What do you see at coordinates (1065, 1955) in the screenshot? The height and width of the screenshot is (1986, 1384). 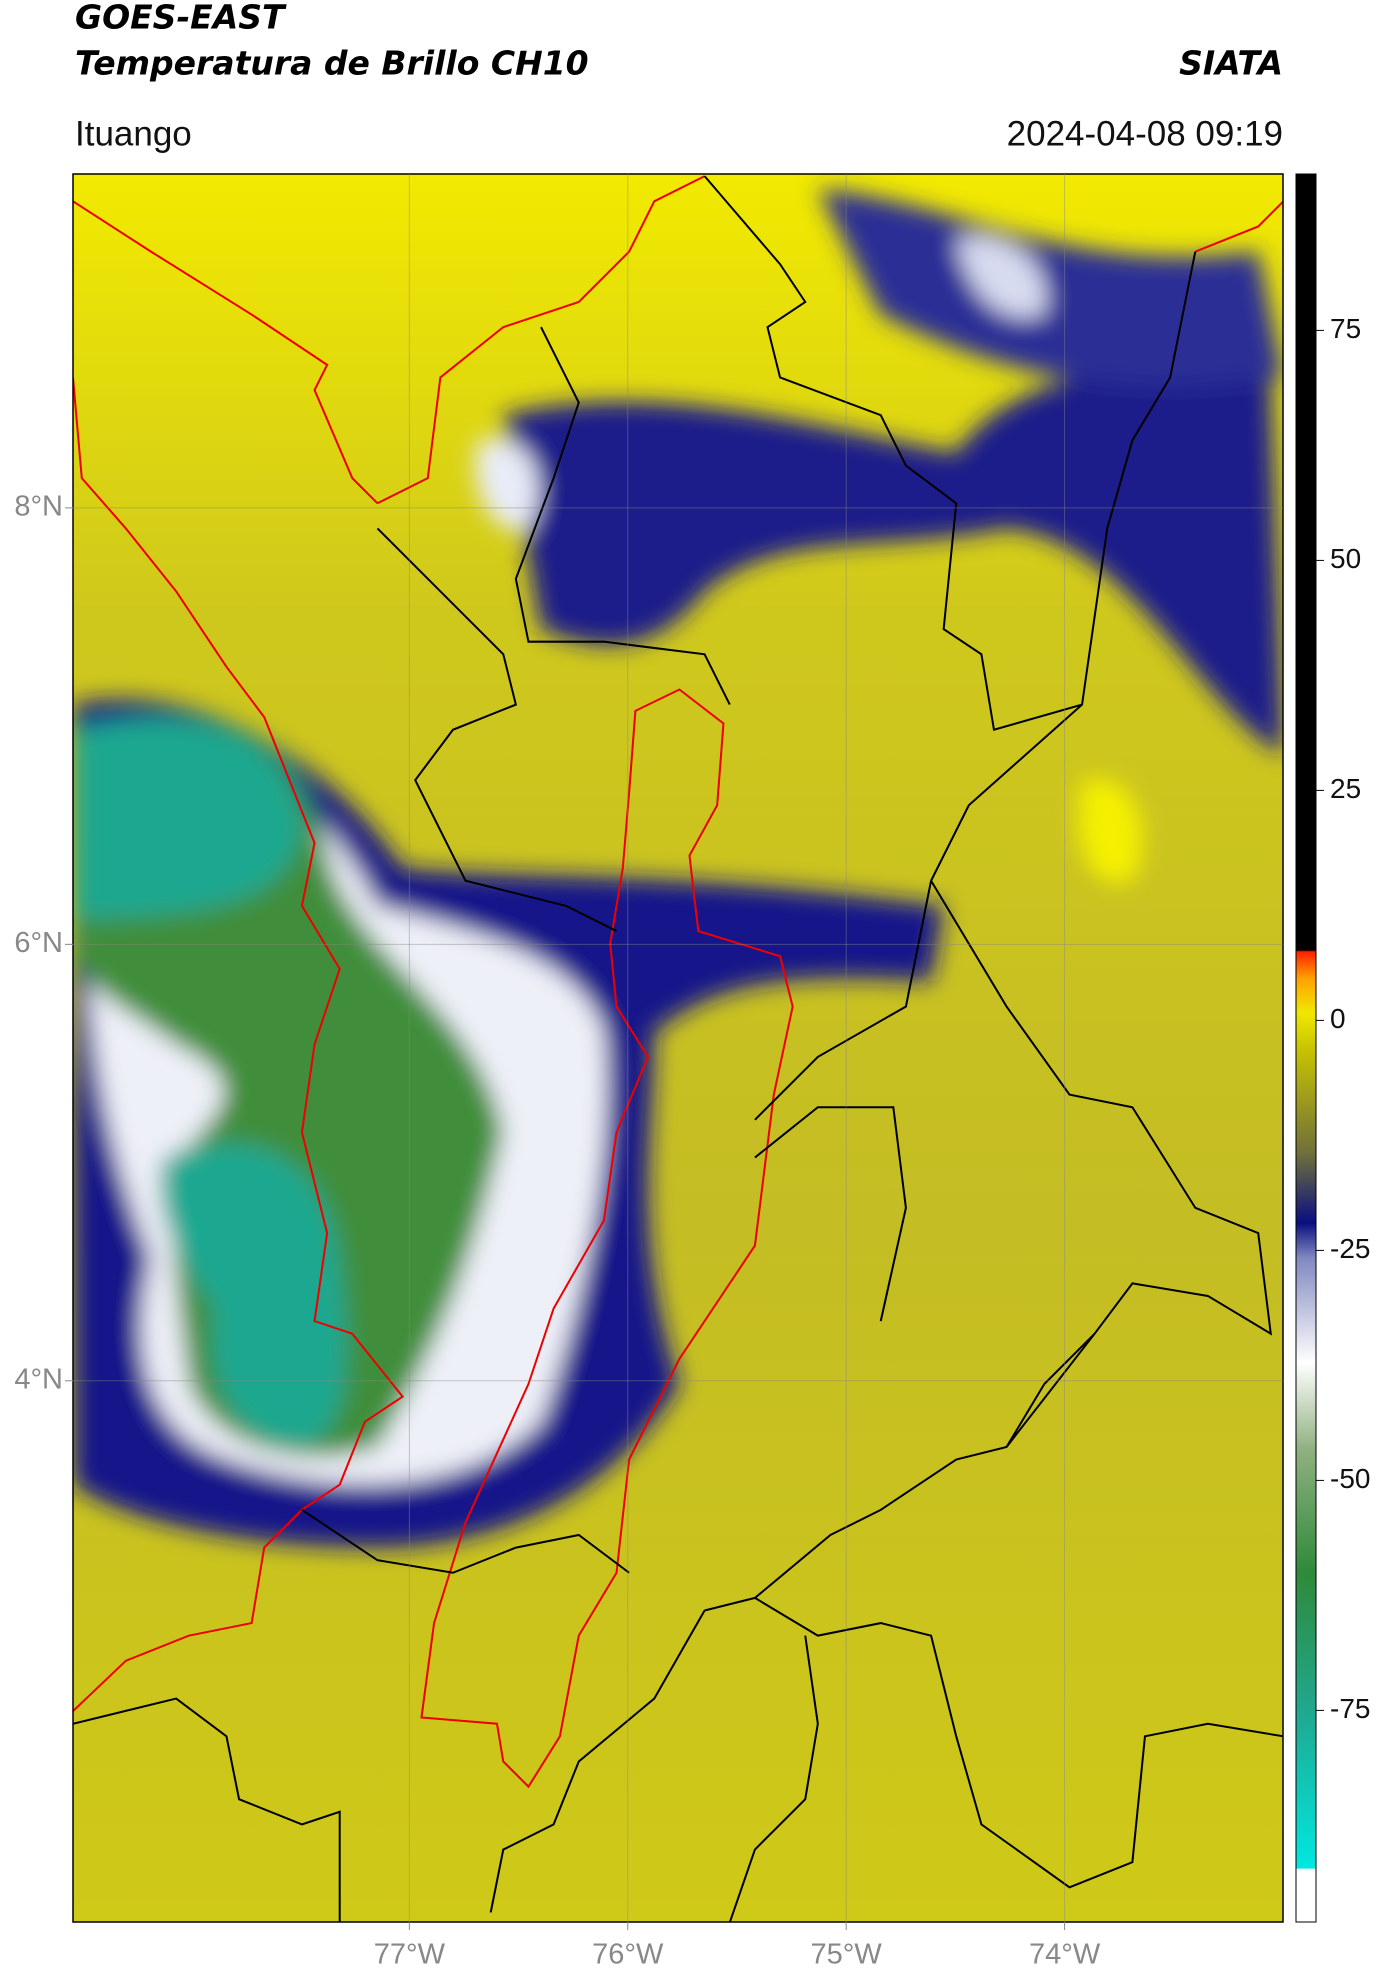 I see `x-tick-label: 74°W` at bounding box center [1065, 1955].